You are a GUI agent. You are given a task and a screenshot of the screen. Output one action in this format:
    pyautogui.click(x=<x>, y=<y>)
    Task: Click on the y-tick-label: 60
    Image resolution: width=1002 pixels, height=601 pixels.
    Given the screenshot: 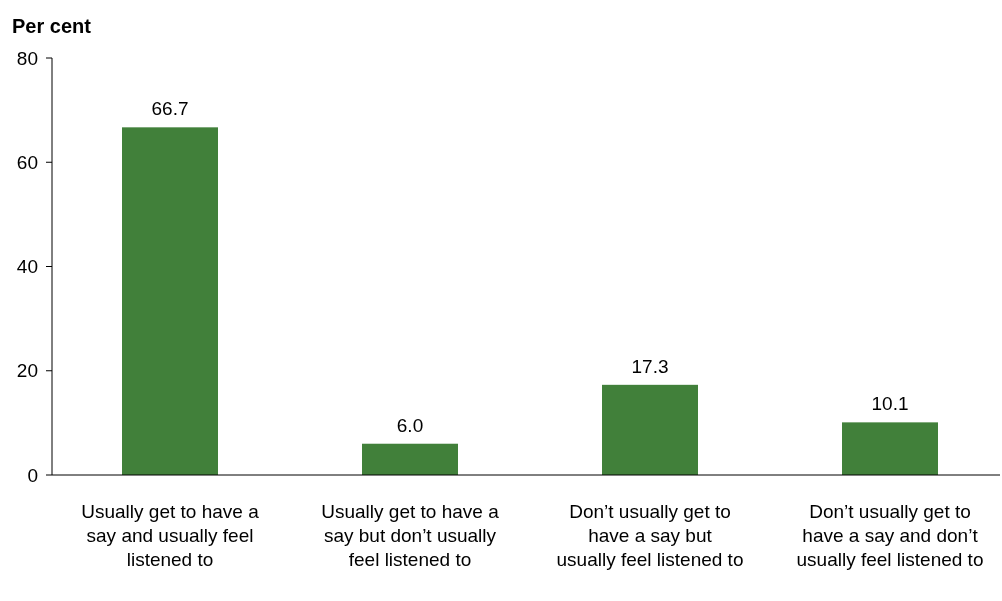 What is the action you would take?
    pyautogui.click(x=27, y=162)
    